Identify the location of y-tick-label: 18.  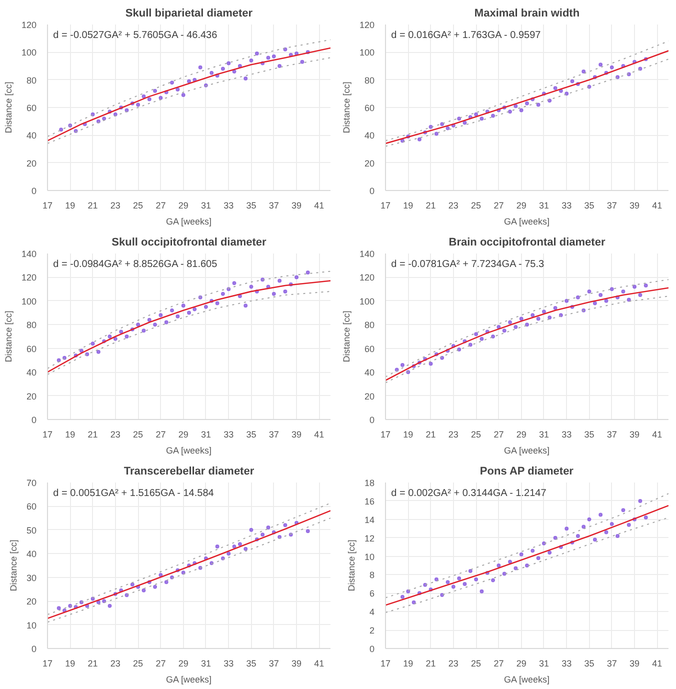
(369, 483).